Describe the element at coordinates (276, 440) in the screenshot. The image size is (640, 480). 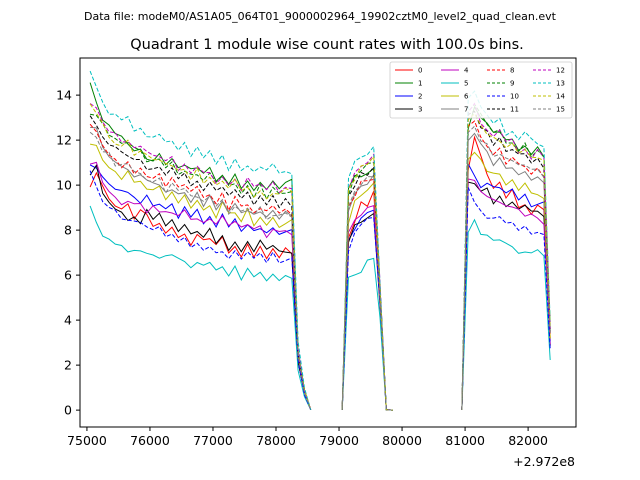
I see `x-tick-label: 78000` at that location.